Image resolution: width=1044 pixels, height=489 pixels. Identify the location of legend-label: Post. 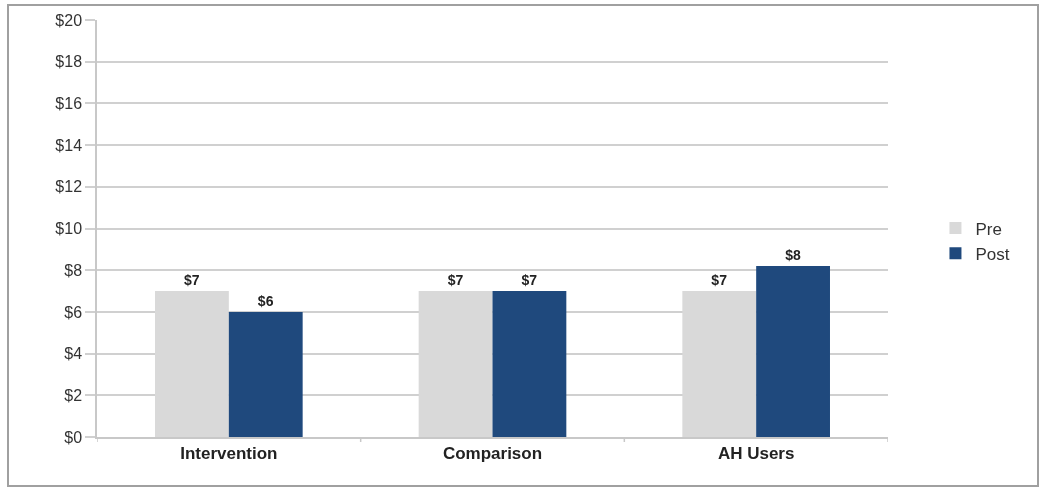
(992, 254).